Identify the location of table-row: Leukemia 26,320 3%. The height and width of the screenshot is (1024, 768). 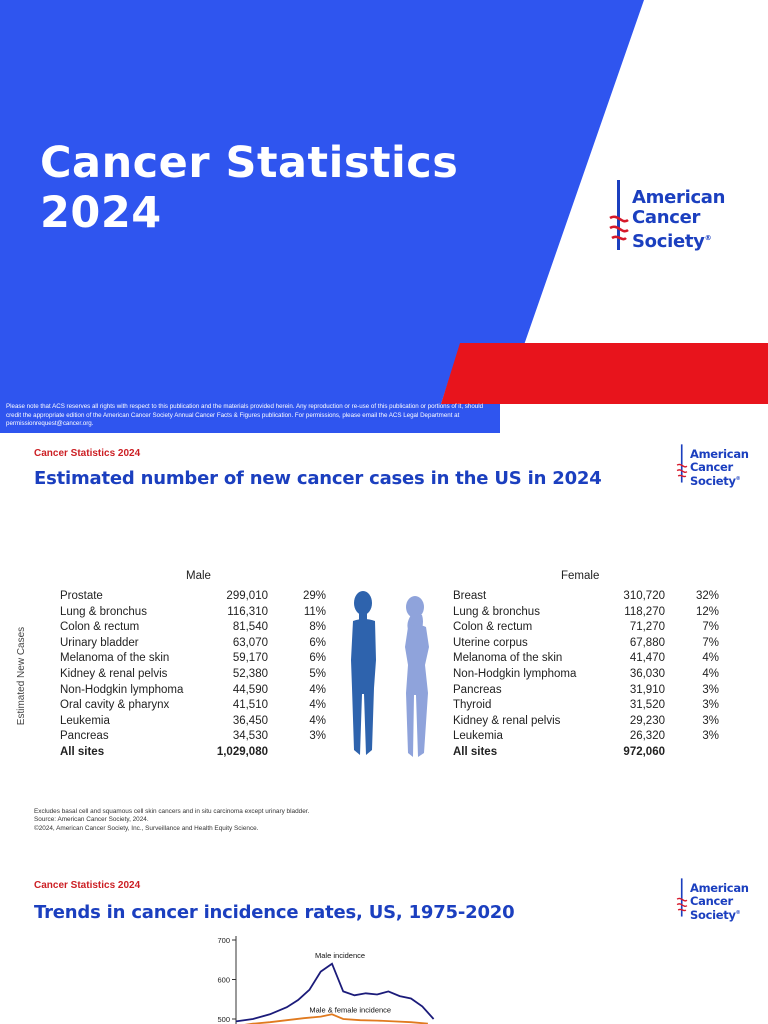
(586, 737).